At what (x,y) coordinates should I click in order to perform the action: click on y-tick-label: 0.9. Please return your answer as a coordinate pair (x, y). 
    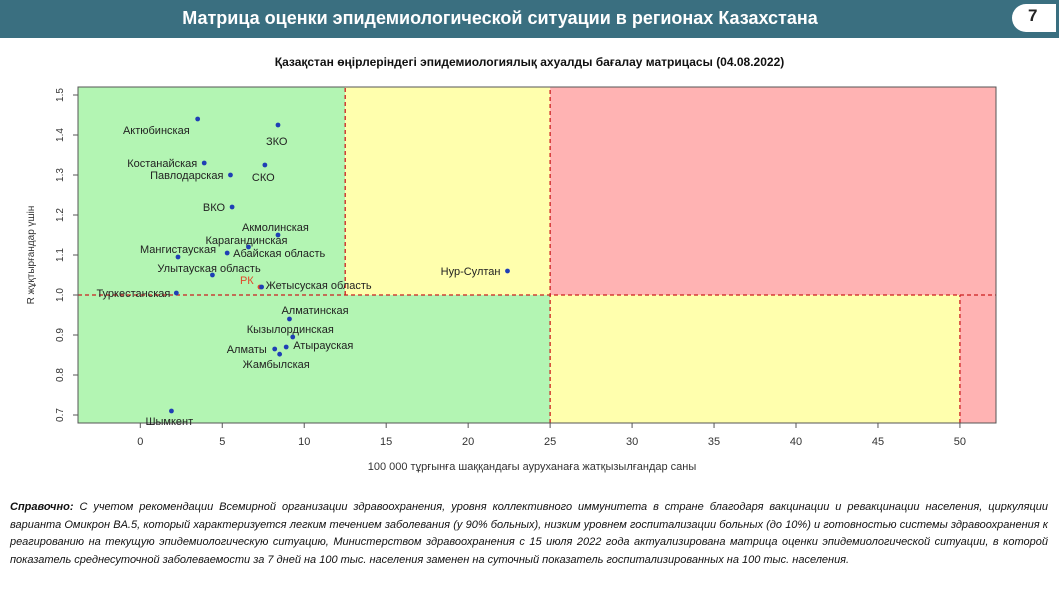
    Looking at the image, I should click on (60, 335).